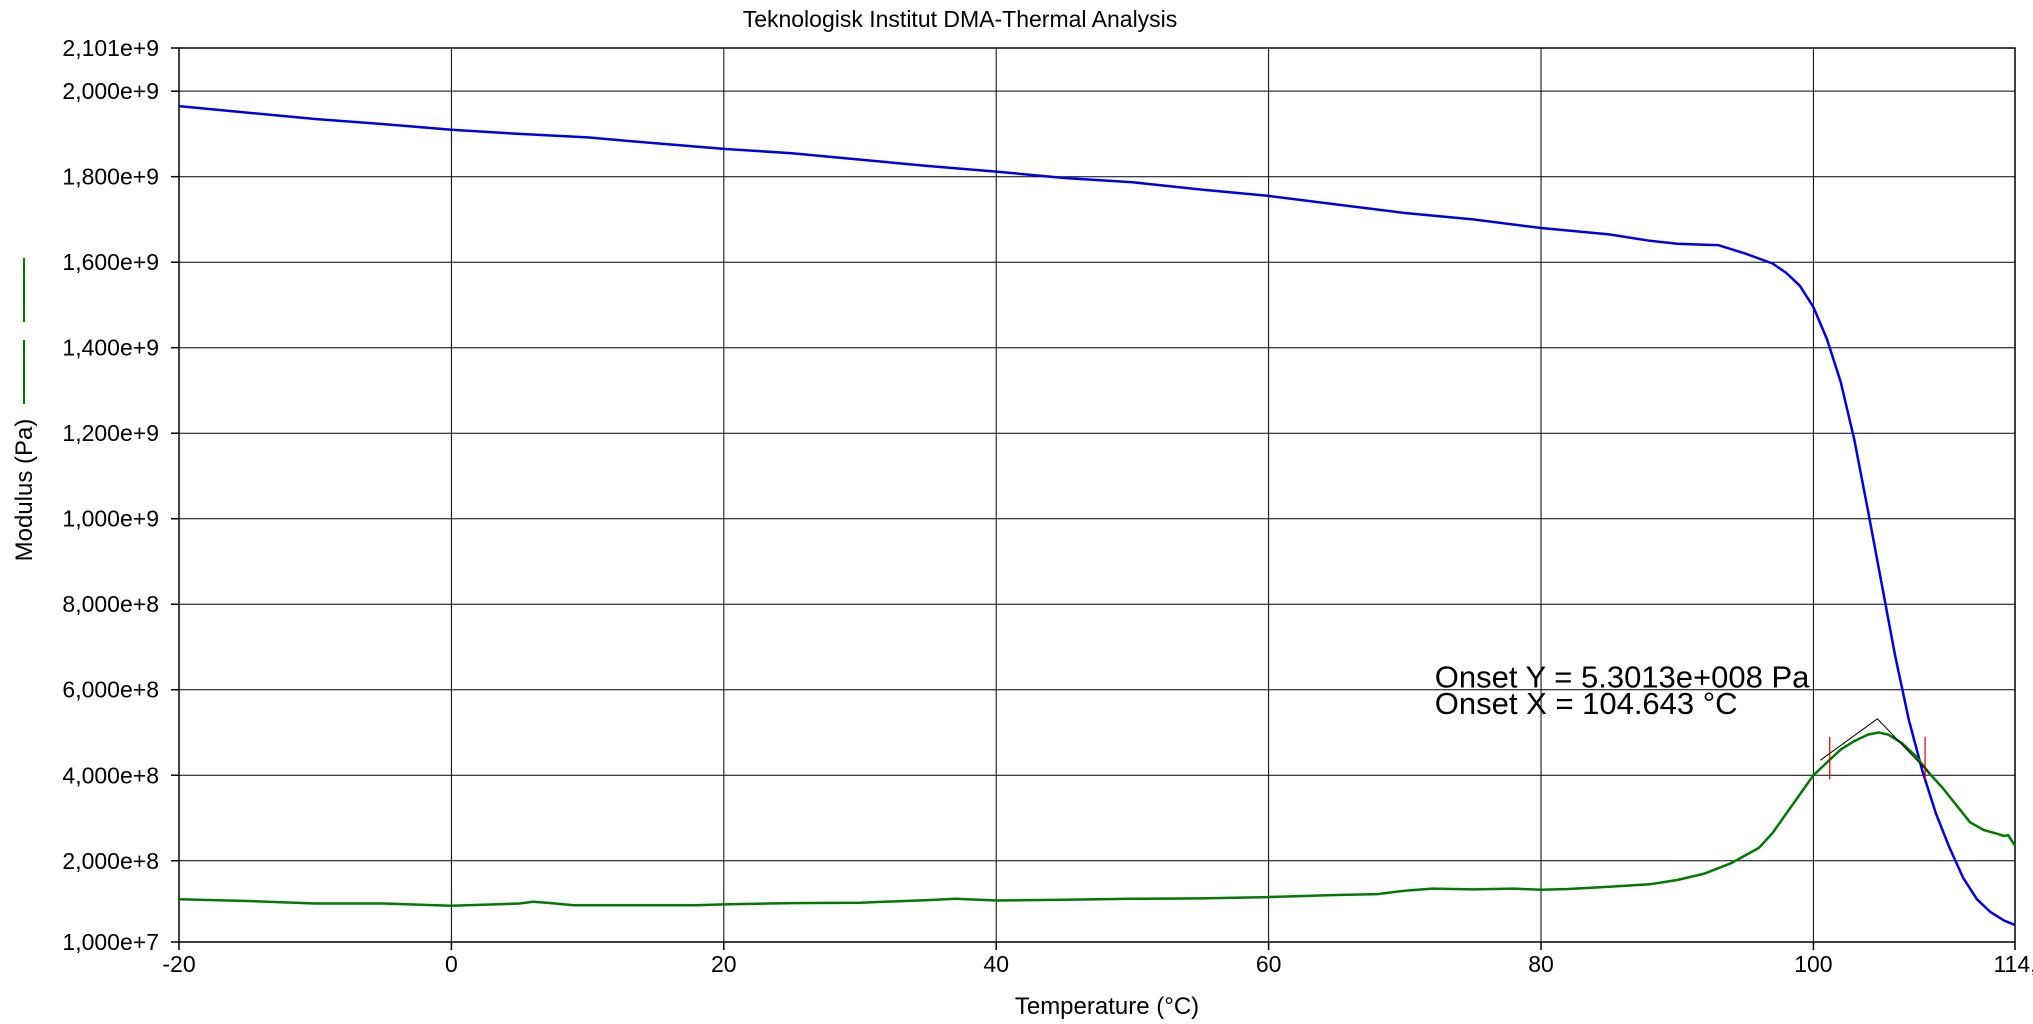 The width and height of the screenshot is (2033, 1024). What do you see at coordinates (110, 861) in the screenshot?
I see `y-tick-label: 2,000e+8` at bounding box center [110, 861].